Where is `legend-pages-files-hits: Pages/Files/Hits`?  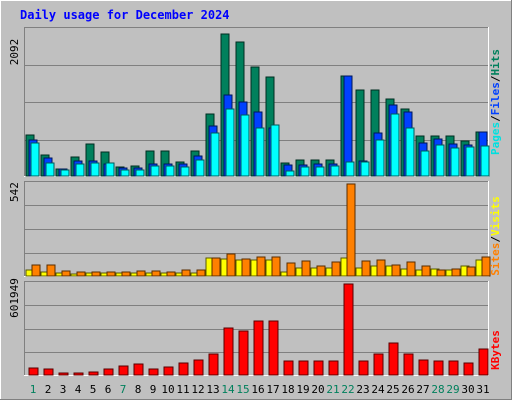 legend-pages-files-hits: Pages/Files/Hits is located at coordinates (495, 102).